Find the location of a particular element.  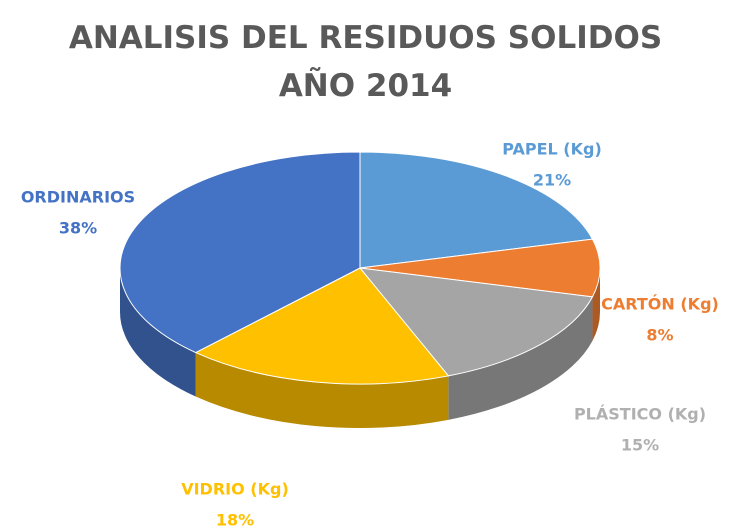

slice-label: PLÁSTICO (Kg) is located at coordinates (640, 414).